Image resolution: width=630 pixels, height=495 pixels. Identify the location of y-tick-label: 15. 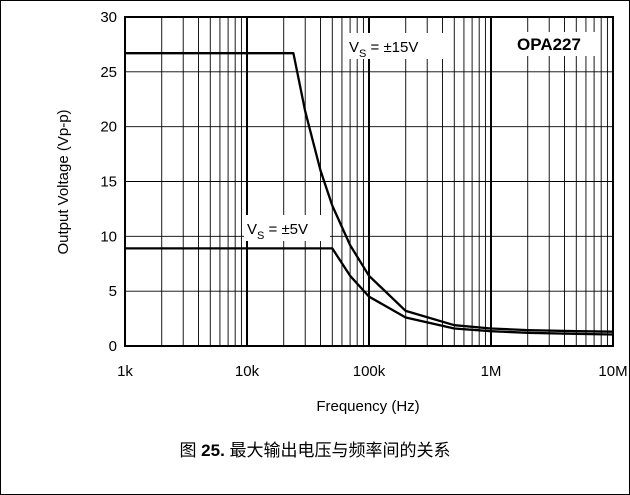
(108, 182).